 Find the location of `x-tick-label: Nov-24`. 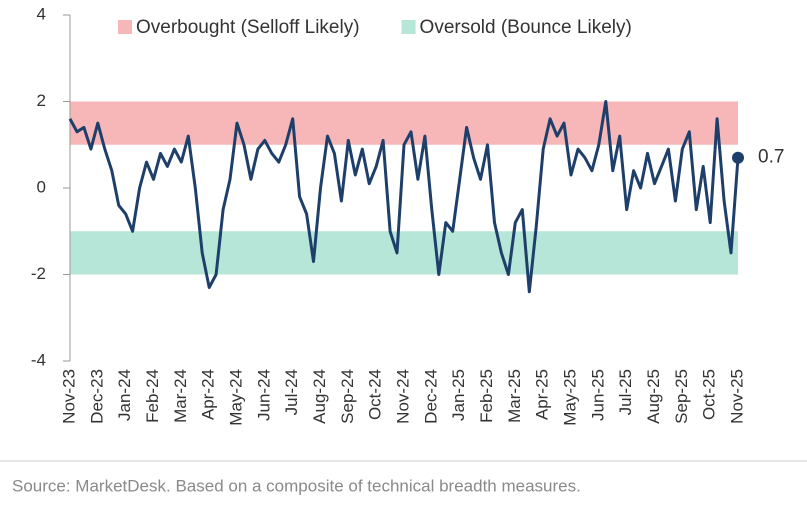

x-tick-label: Nov-24 is located at coordinates (402, 396).